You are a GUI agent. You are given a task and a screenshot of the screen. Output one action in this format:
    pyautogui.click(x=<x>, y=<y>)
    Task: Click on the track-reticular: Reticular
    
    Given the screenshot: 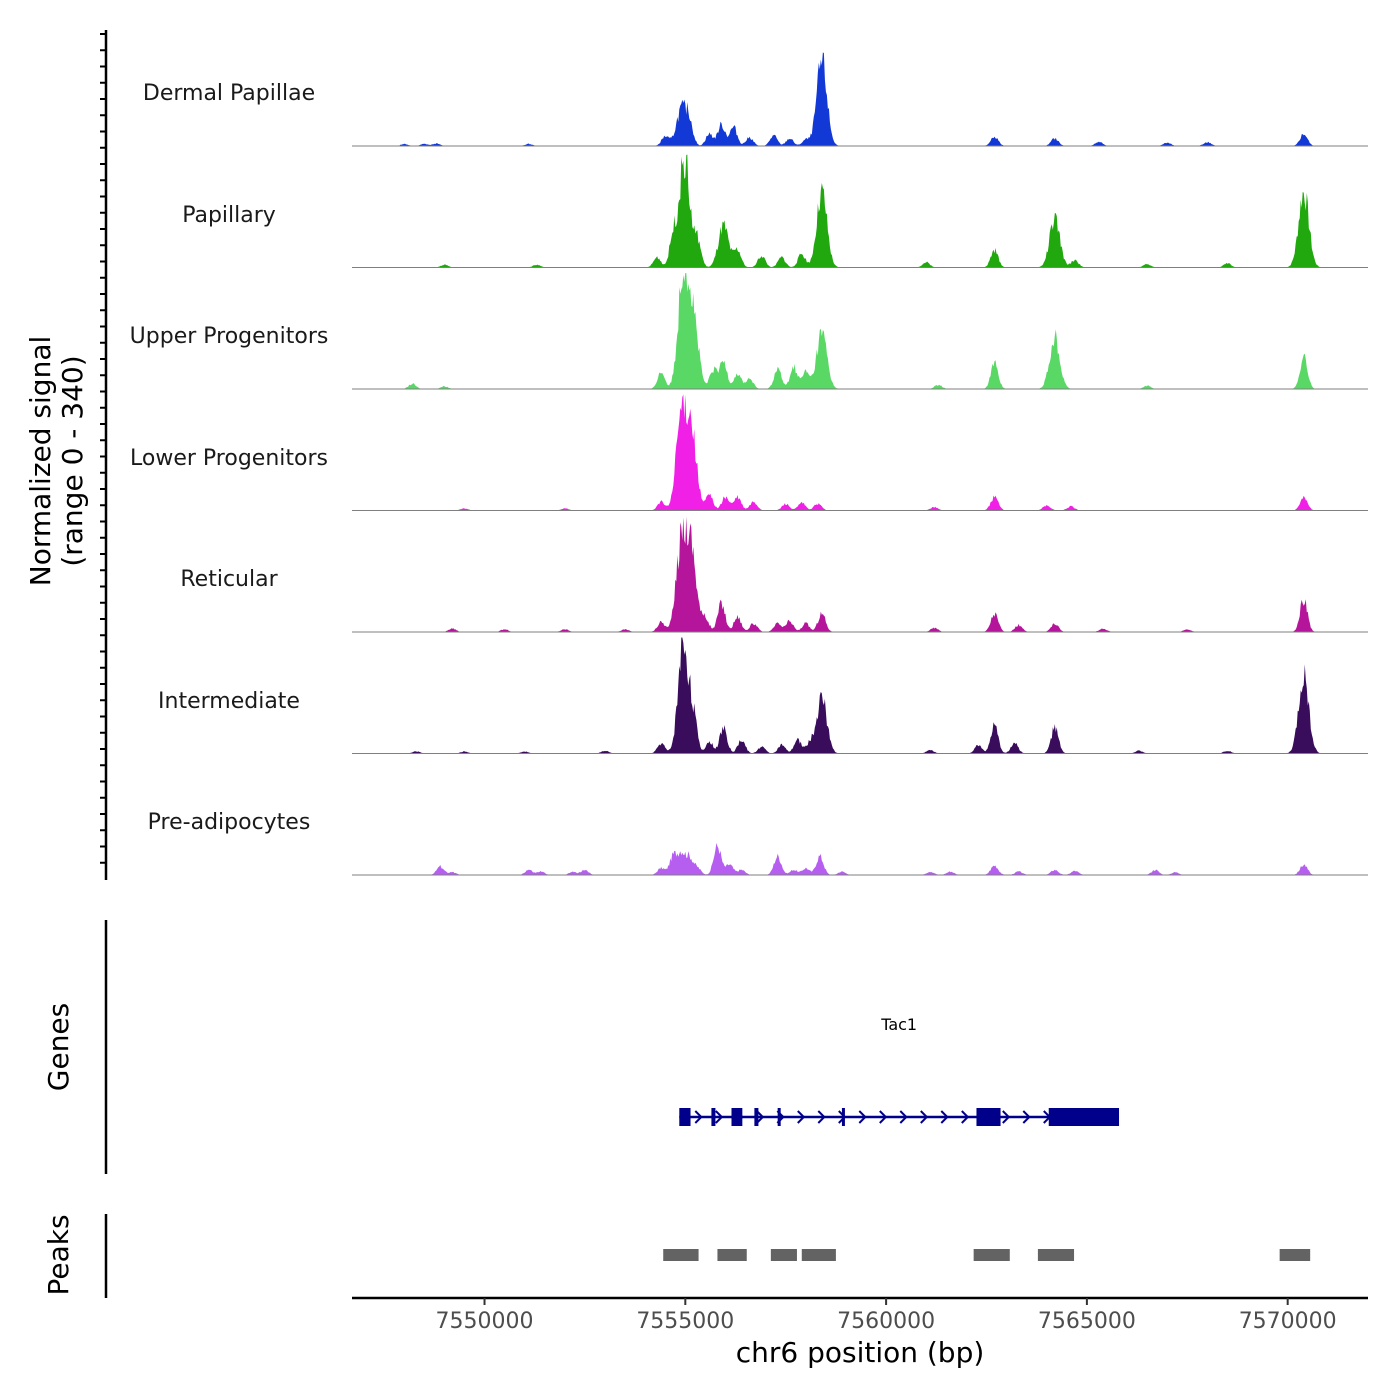 What is the action you would take?
    pyautogui.click(x=774, y=574)
    